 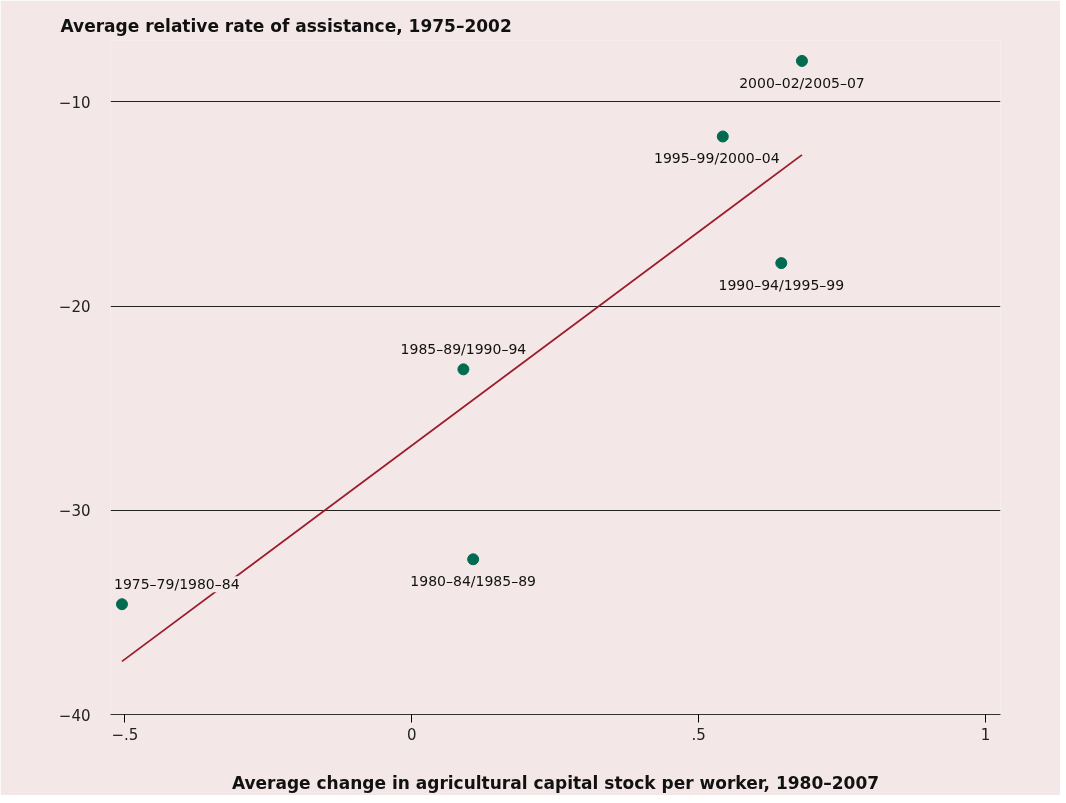 I want to click on annotation: 1980–84/1985–89, so click(x=473, y=581).